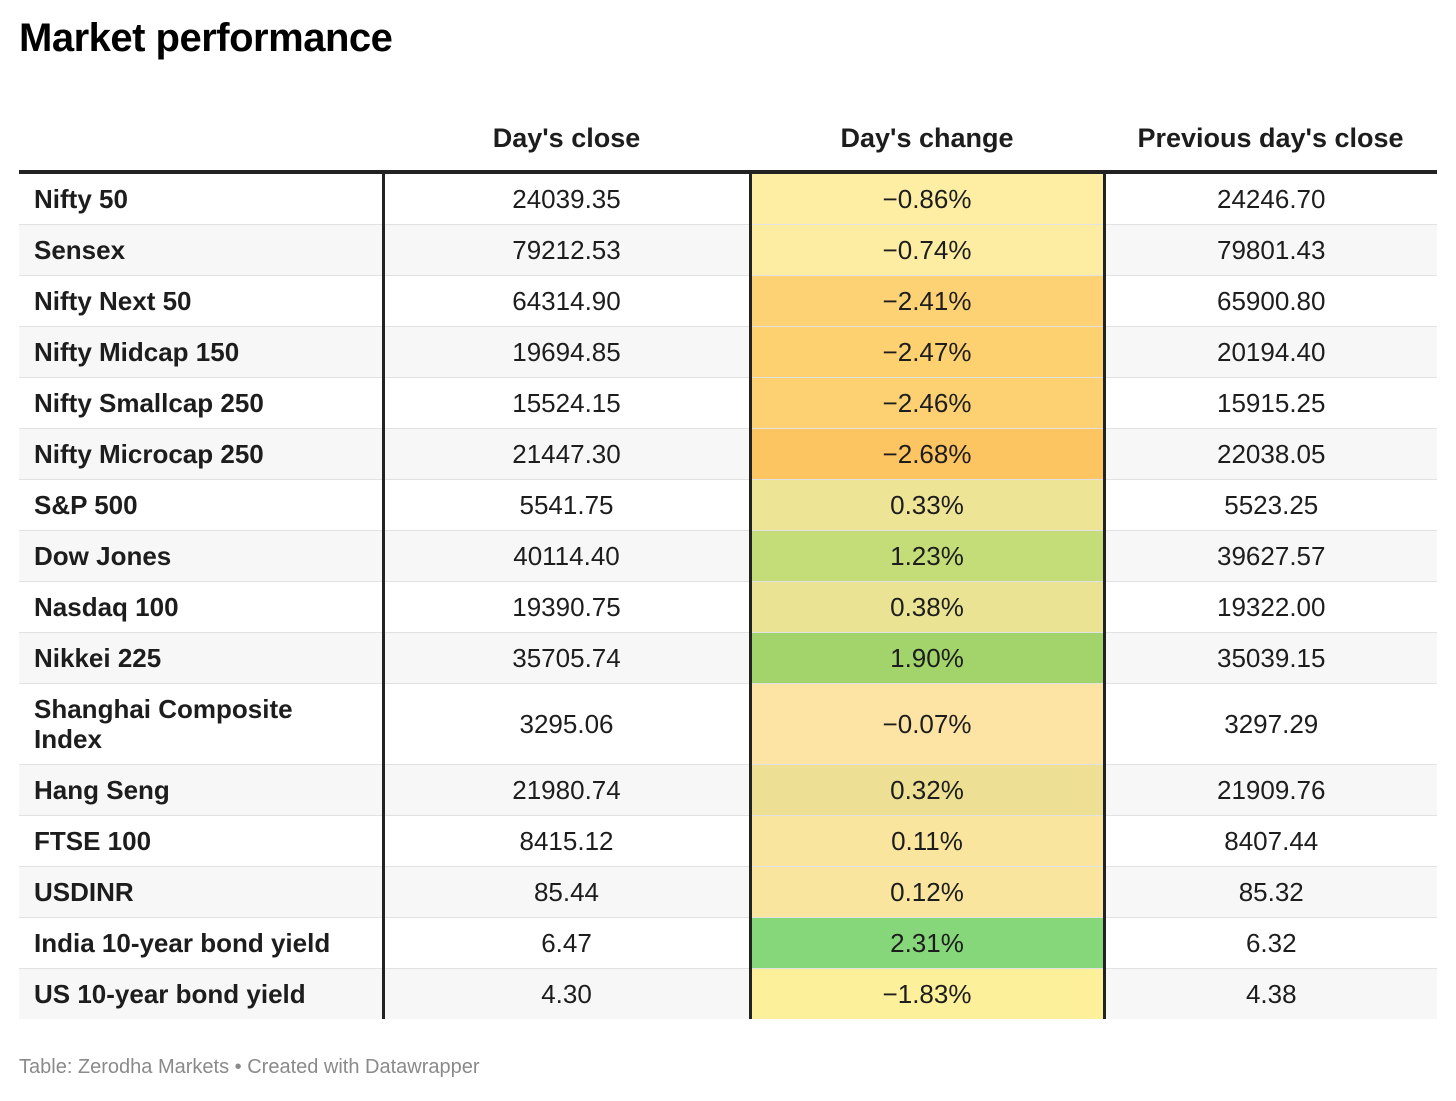  I want to click on table-row: Nifty 50 24039.35 −0.86% 24246.70, so click(728, 198).